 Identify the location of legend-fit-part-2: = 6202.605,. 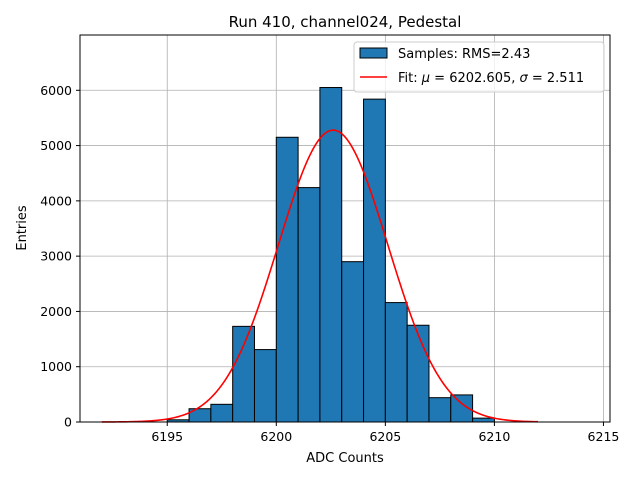
(474, 78).